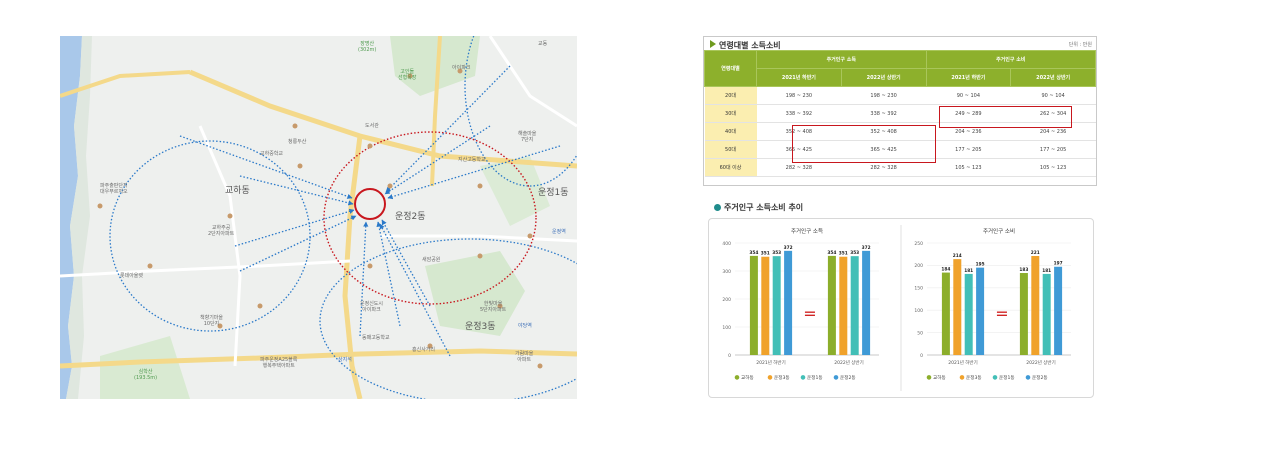 This screenshot has width=1280, height=450. What do you see at coordinates (999, 231) in the screenshot?
I see `chart-title: 주거인구 소비` at bounding box center [999, 231].